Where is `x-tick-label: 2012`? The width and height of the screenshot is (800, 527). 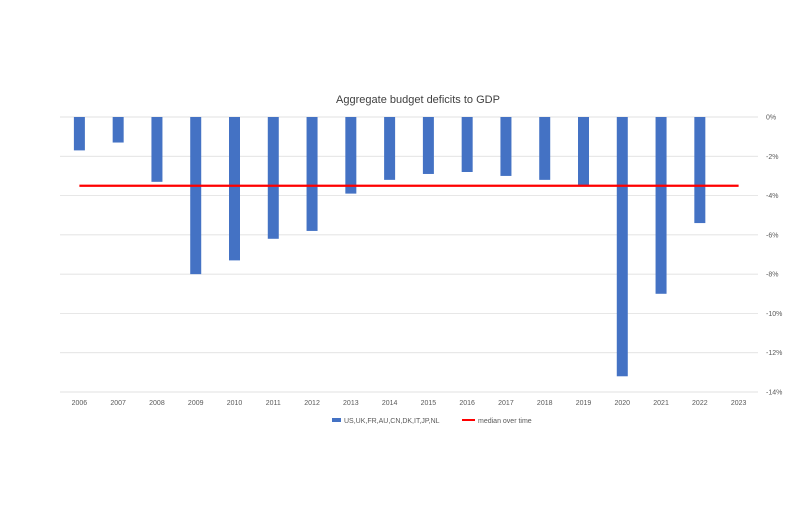 x-tick-label: 2012 is located at coordinates (312, 403).